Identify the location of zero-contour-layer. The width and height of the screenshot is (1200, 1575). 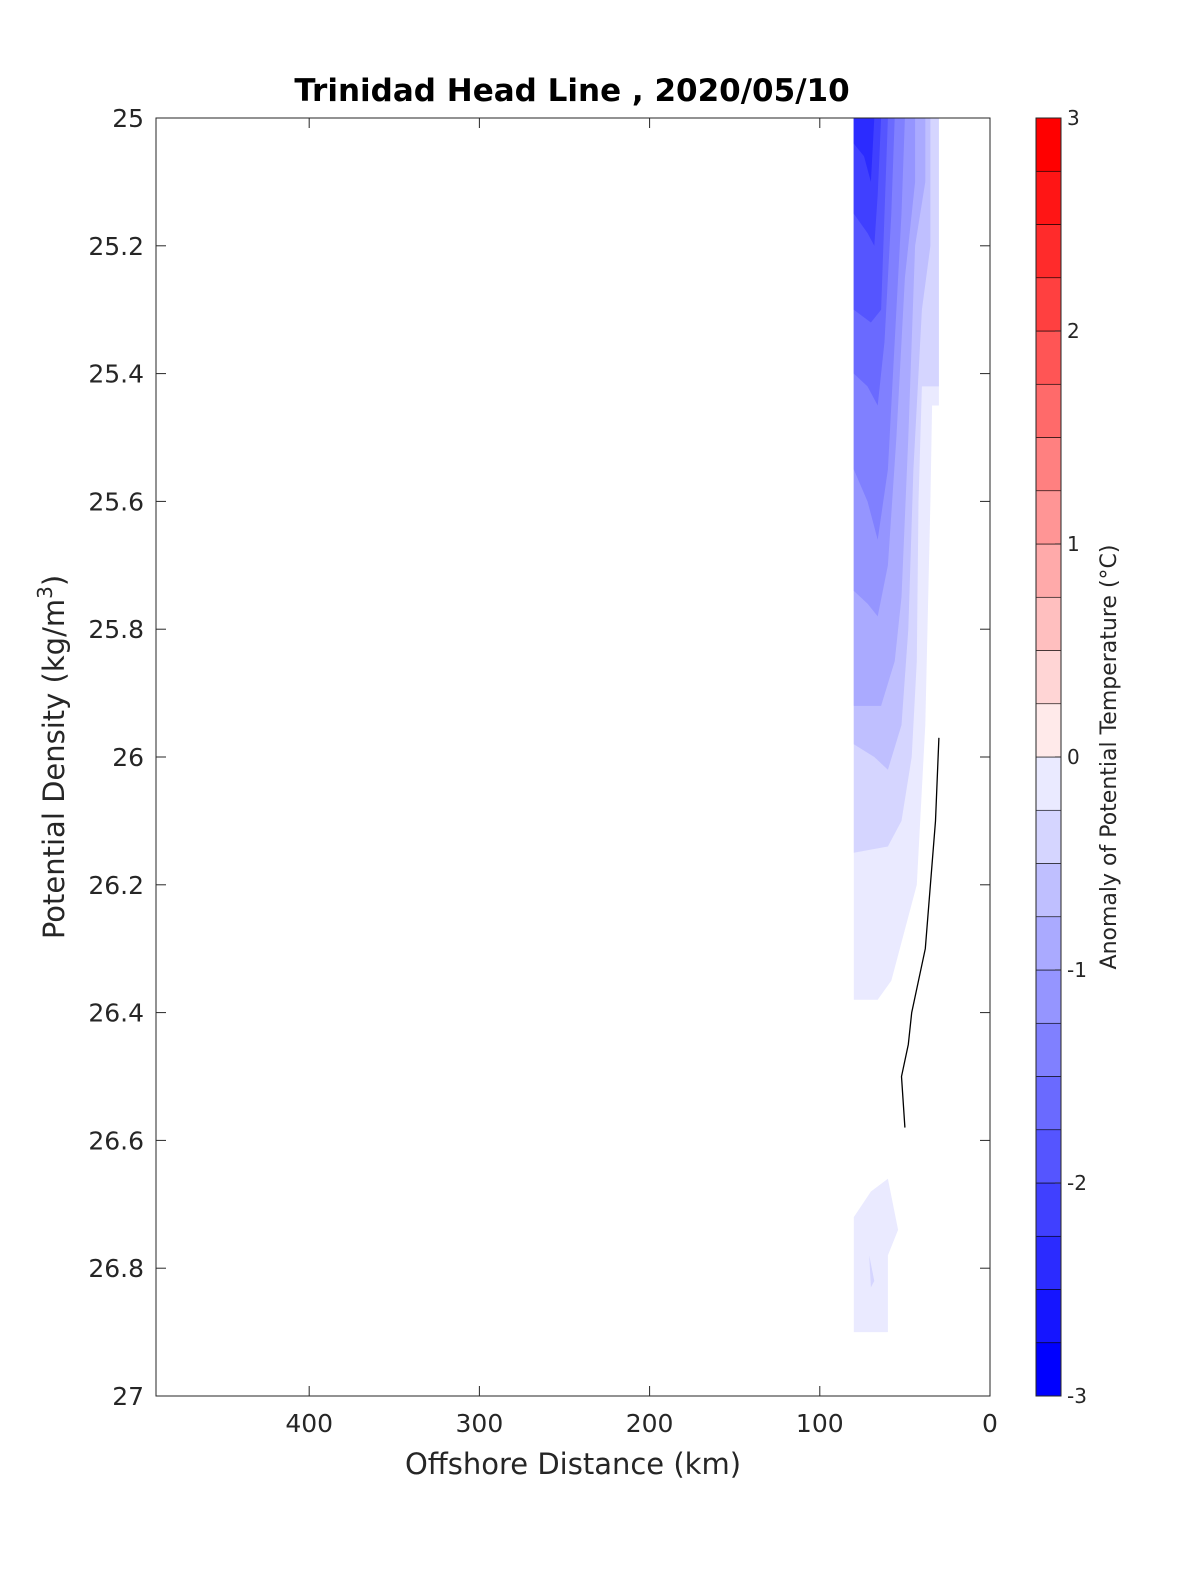
(920, 932).